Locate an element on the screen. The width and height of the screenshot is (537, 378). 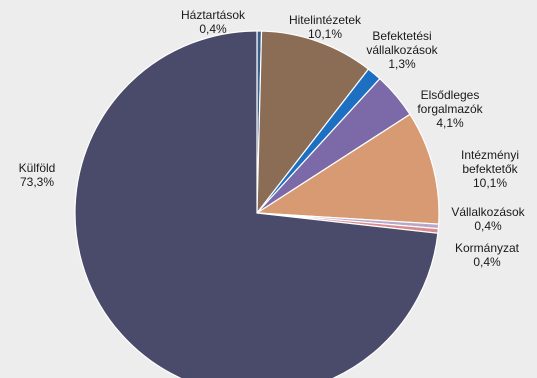
slice-label: Hitelintézetek 10,1% is located at coordinates (325, 27).